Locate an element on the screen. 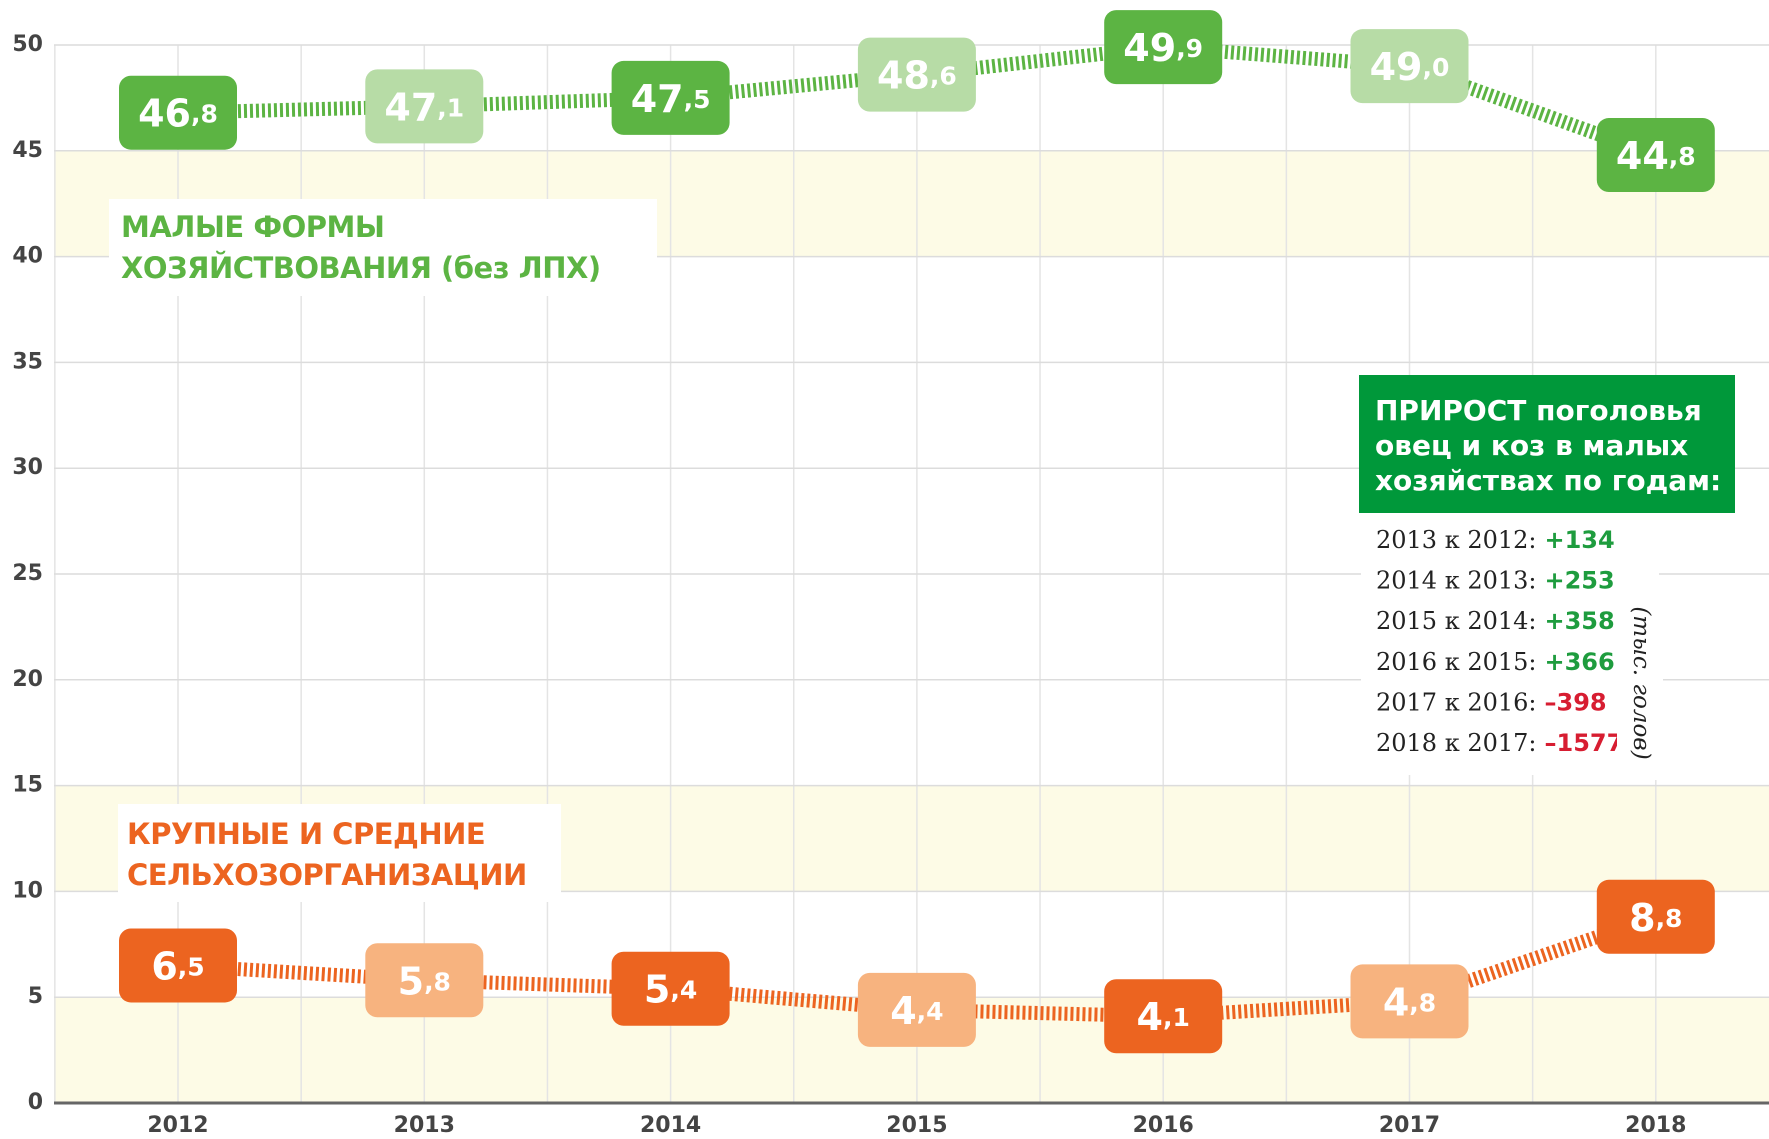  y-tick-label: 25 is located at coordinates (27, 573).